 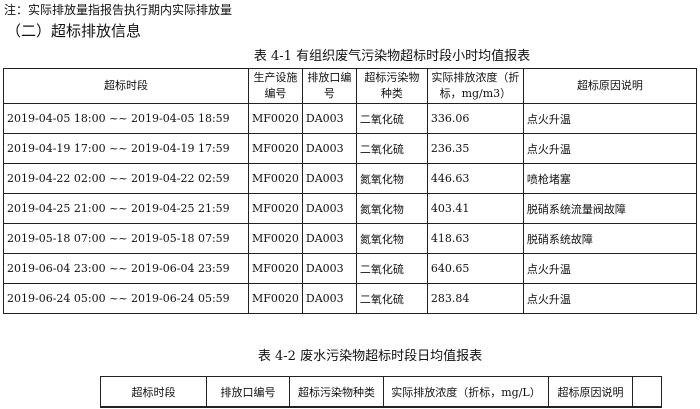 I want to click on table-row-cell: 403.41, so click(x=475, y=208).